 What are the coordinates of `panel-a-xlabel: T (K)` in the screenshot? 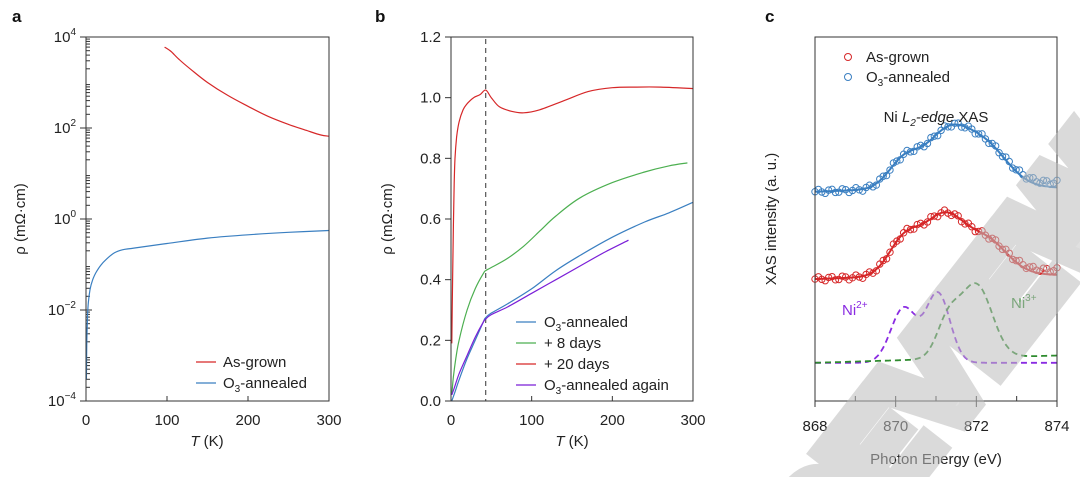 It's located at (206, 441).